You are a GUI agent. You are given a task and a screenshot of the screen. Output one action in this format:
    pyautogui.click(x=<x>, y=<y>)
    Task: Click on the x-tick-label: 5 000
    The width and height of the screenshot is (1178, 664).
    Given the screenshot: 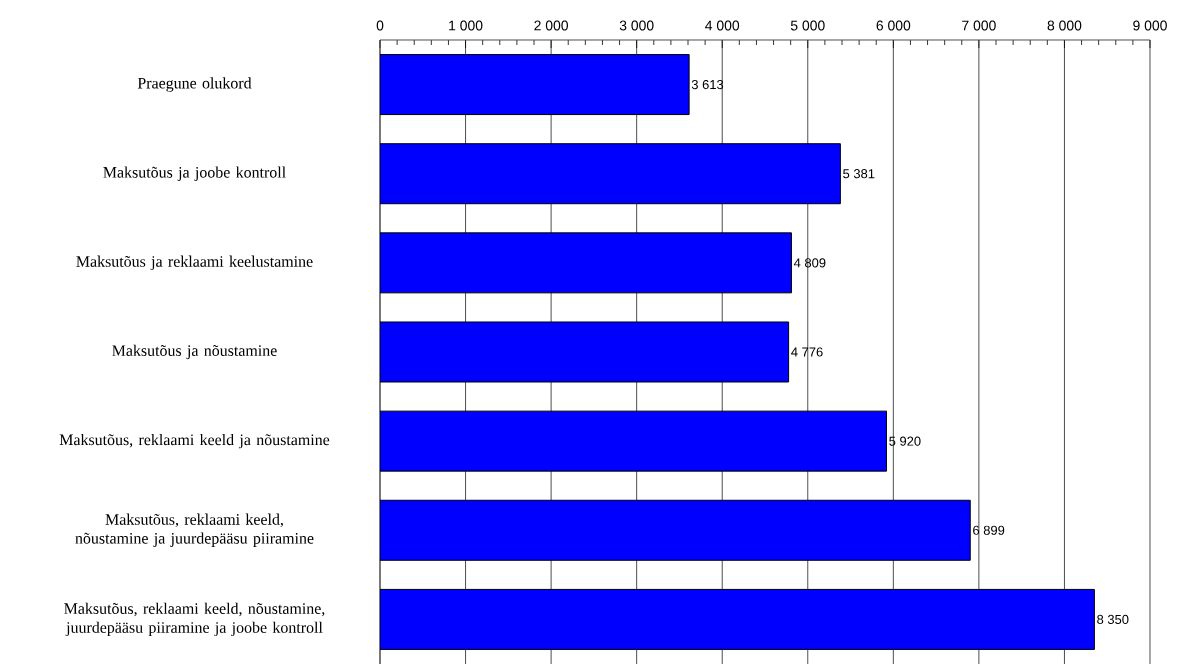 What is the action you would take?
    pyautogui.click(x=807, y=25)
    